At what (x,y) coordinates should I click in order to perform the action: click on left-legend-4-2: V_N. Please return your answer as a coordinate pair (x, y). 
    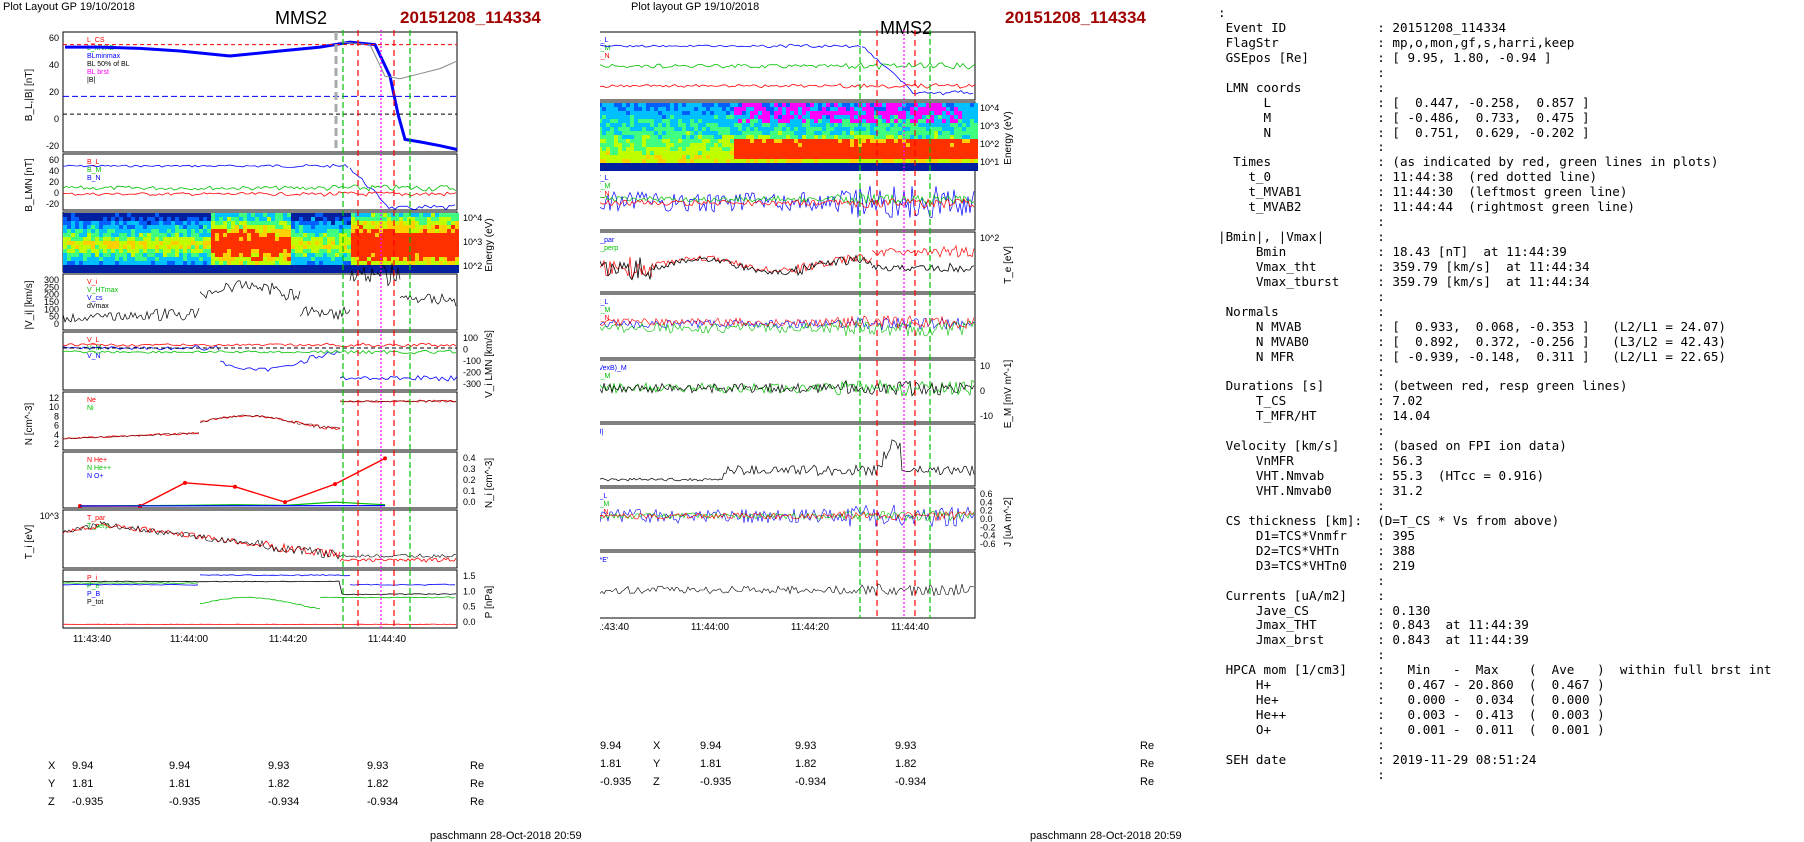
    Looking at the image, I should click on (94, 356).